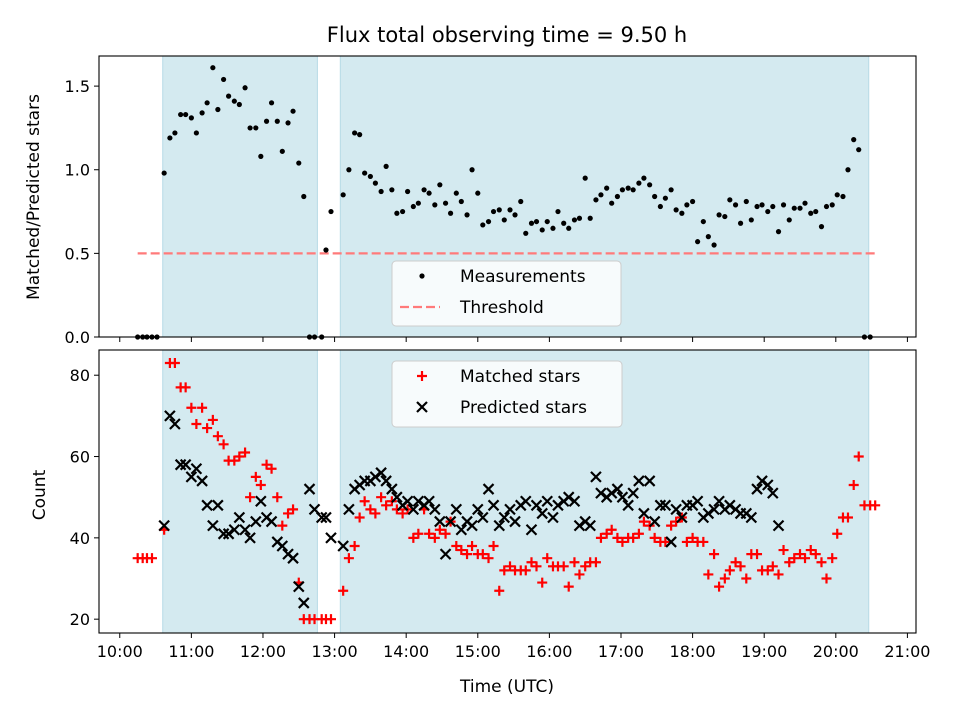  Describe the element at coordinates (191, 651) in the screenshot. I see `x-tick-label: 11:00` at that location.